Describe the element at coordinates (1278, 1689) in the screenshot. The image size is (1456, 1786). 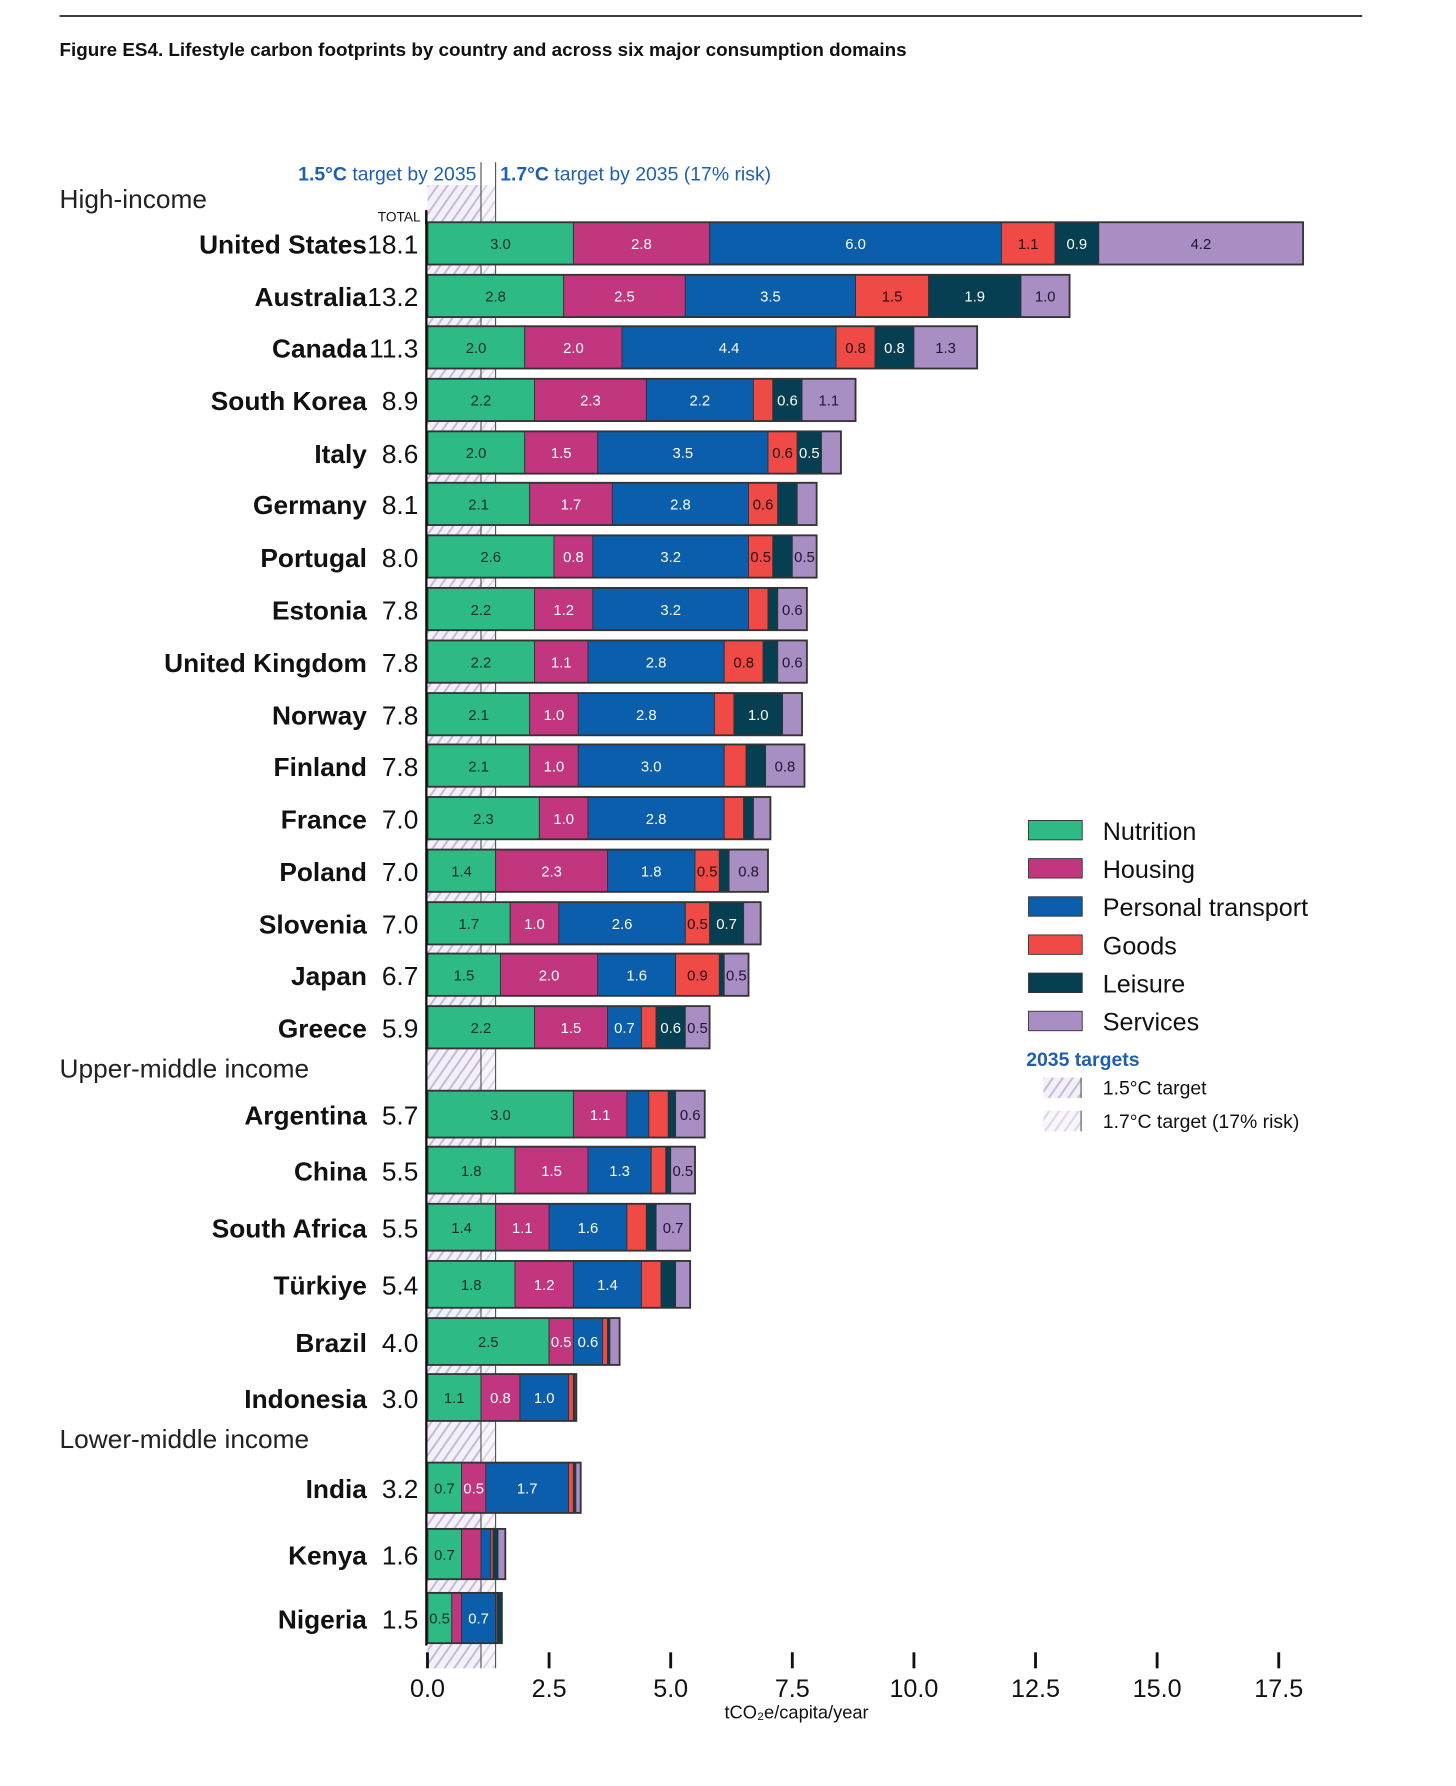
I see `x-tick-label: 17.5` at that location.